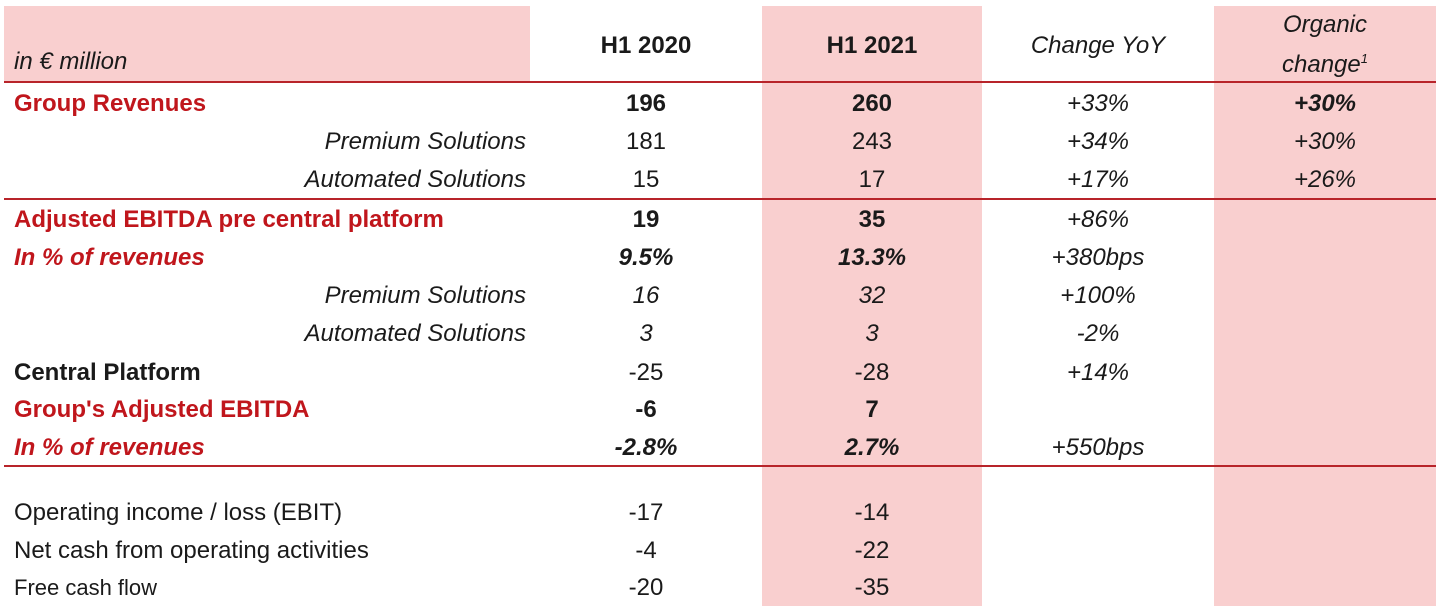 The width and height of the screenshot is (1440, 610). What do you see at coordinates (267, 43) in the screenshot?
I see `label-header-band` at bounding box center [267, 43].